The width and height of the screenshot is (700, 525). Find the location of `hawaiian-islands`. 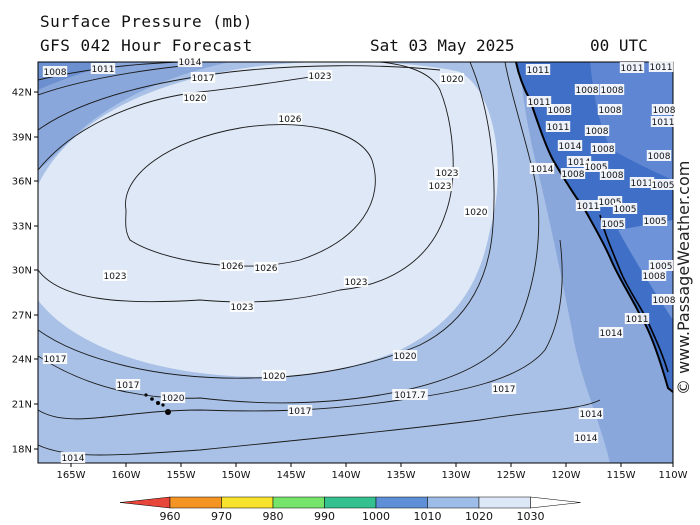

hawaiian-islands is located at coordinates (157, 404).